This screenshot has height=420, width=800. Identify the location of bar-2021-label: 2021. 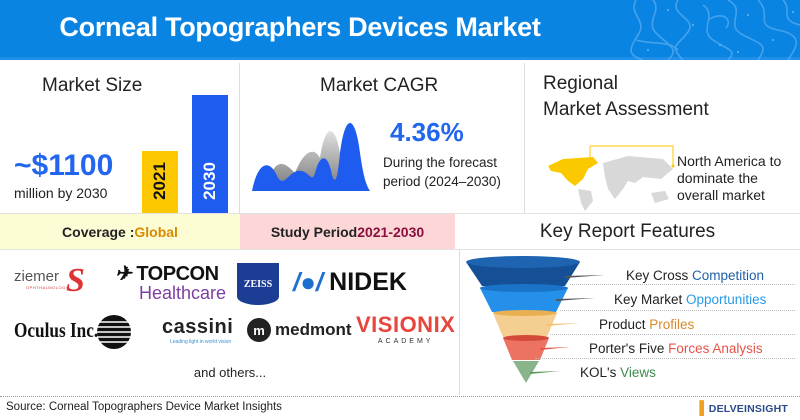
(160, 181).